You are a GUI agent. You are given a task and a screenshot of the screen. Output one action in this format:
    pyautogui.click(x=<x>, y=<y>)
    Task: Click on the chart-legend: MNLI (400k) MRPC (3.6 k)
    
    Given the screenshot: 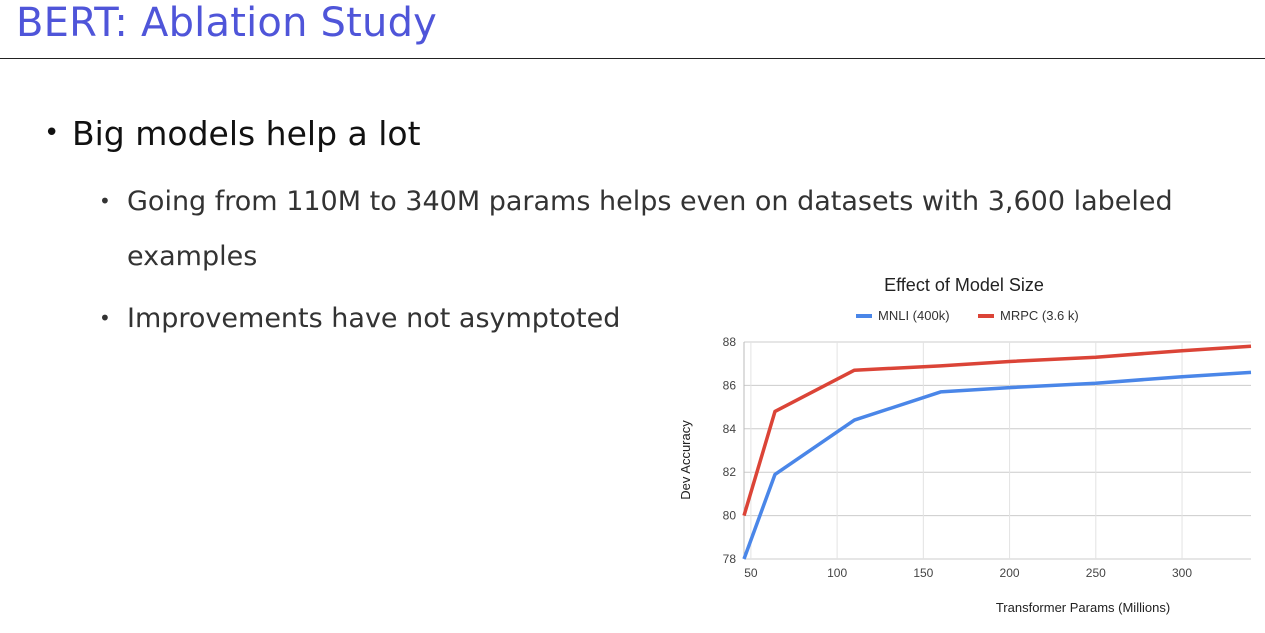 What is the action you would take?
    pyautogui.click(x=967, y=315)
    